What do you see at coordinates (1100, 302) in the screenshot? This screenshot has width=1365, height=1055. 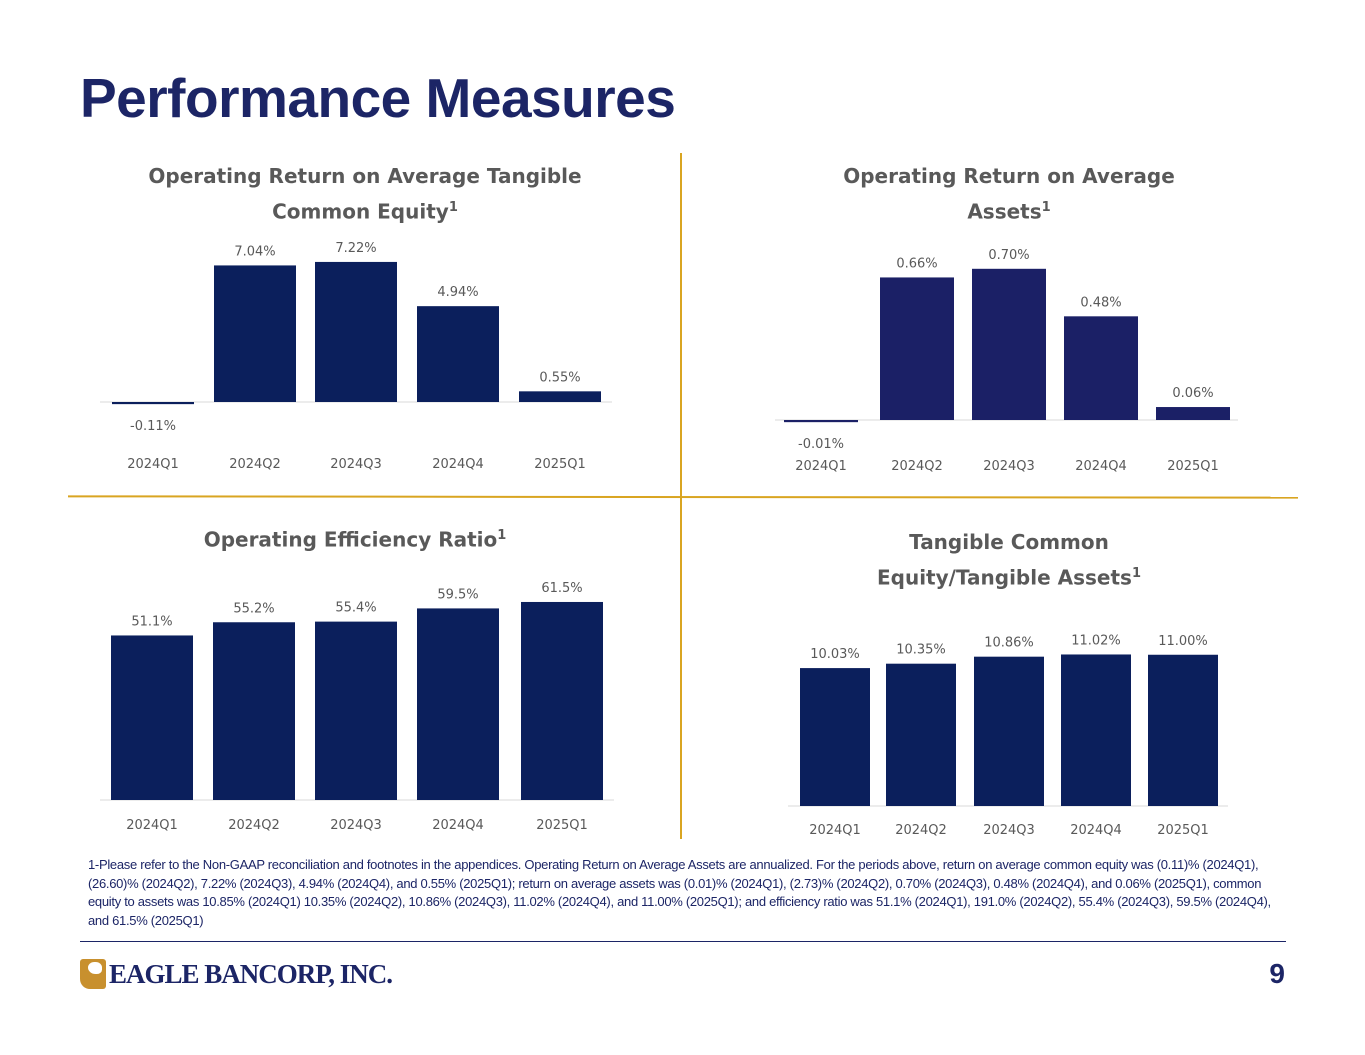 I see `data-label: 0.48%` at bounding box center [1100, 302].